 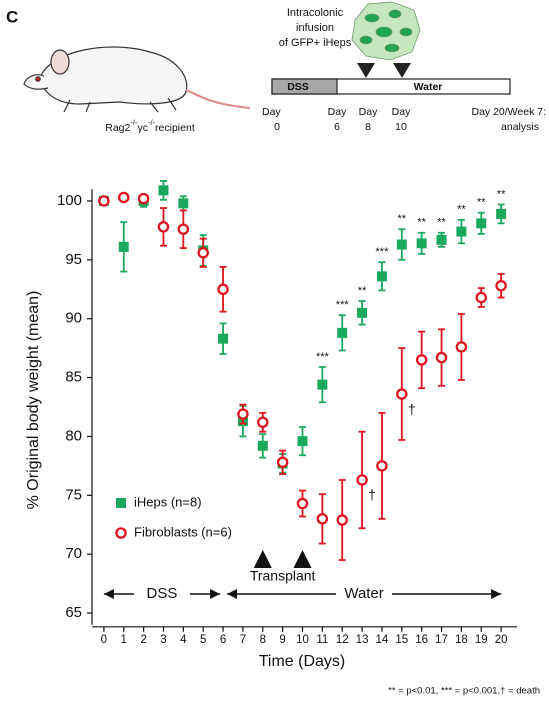 I want to click on x-tick-label: 16, so click(x=421, y=640).